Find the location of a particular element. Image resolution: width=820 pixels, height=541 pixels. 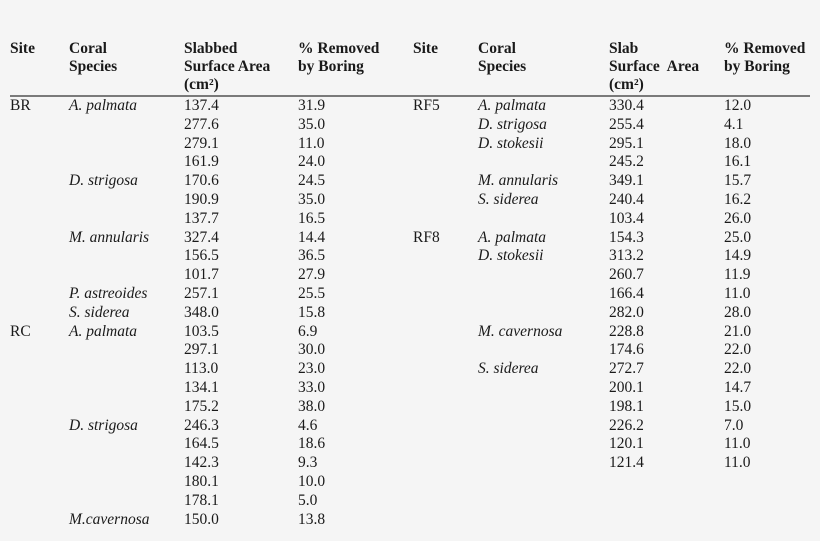

header-label: % Removed is located at coordinates (765, 48).